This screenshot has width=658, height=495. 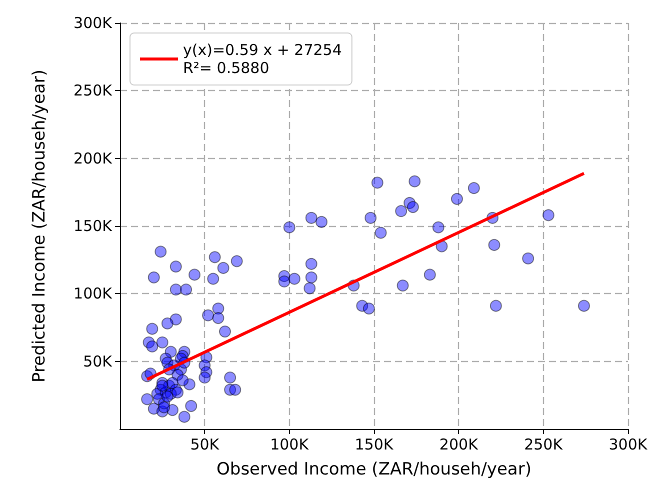 What do you see at coordinates (94, 226) in the screenshot?
I see `y-tick-label: 150K` at bounding box center [94, 226].